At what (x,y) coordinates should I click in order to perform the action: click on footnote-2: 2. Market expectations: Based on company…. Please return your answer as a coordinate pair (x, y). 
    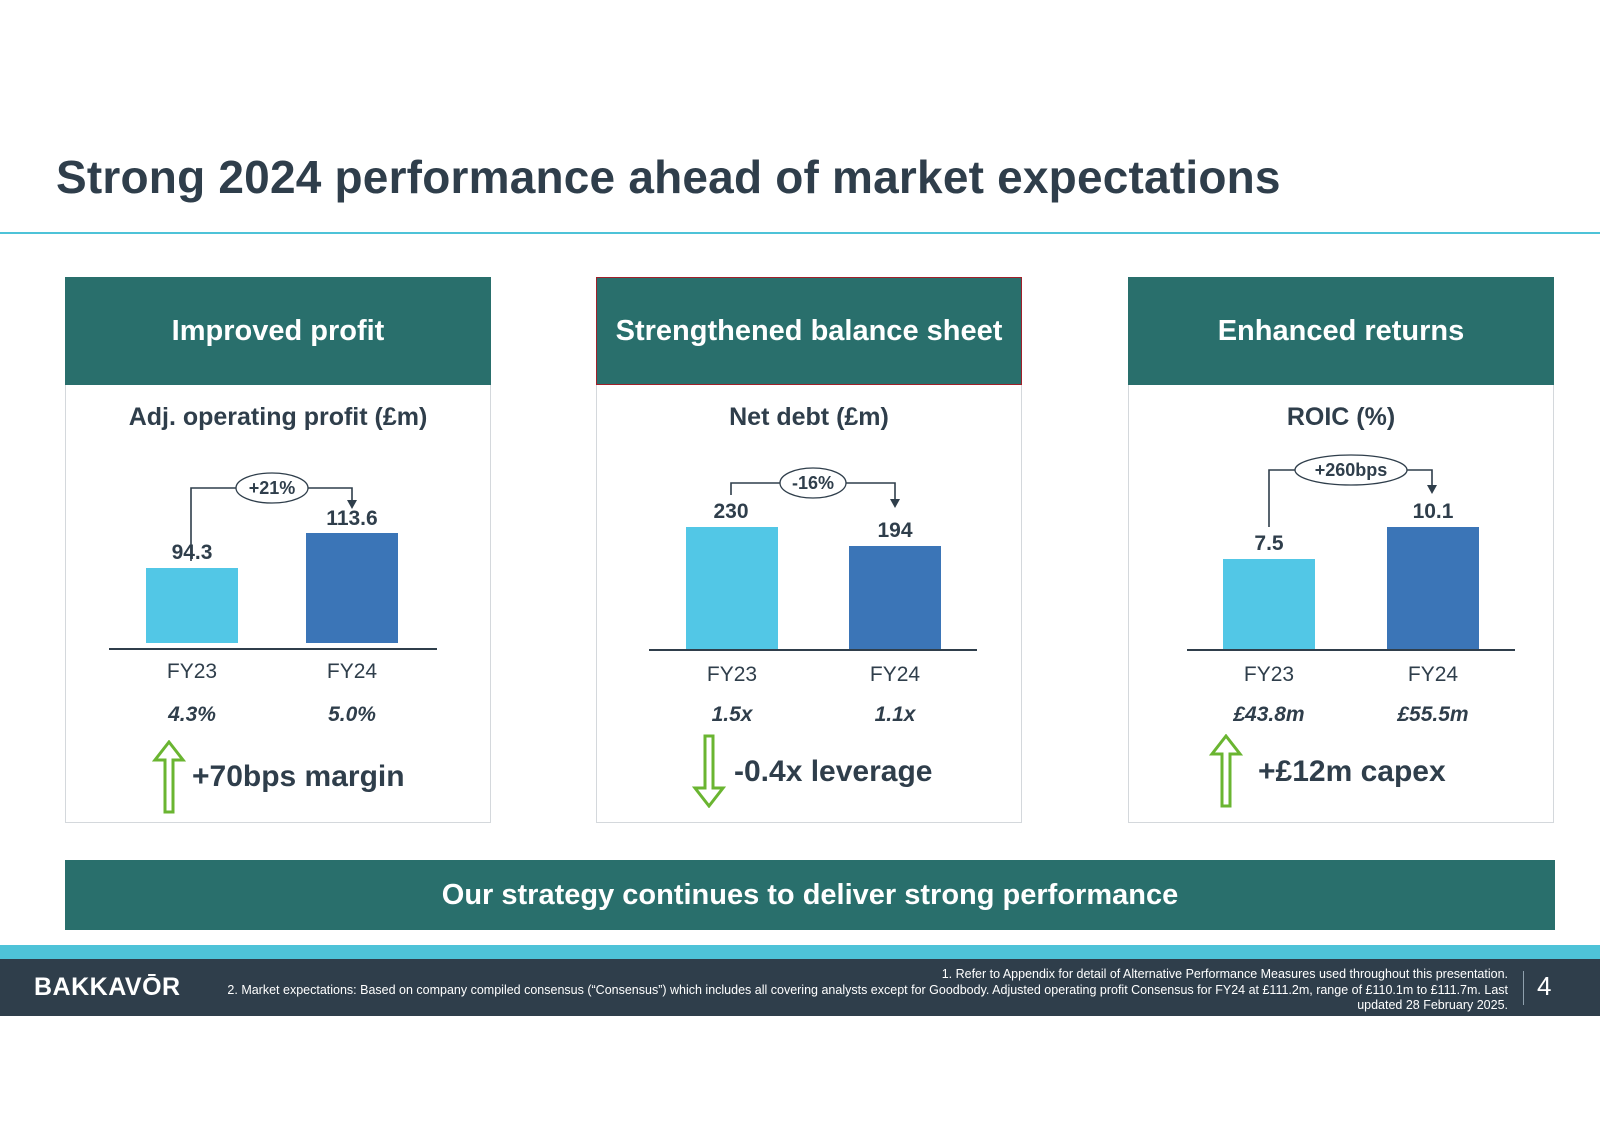
    Looking at the image, I should click on (867, 997).